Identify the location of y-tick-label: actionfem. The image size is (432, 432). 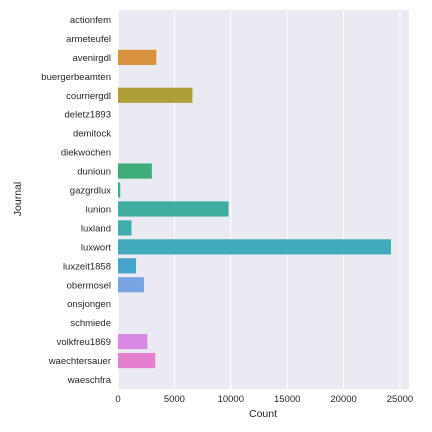
(90, 20).